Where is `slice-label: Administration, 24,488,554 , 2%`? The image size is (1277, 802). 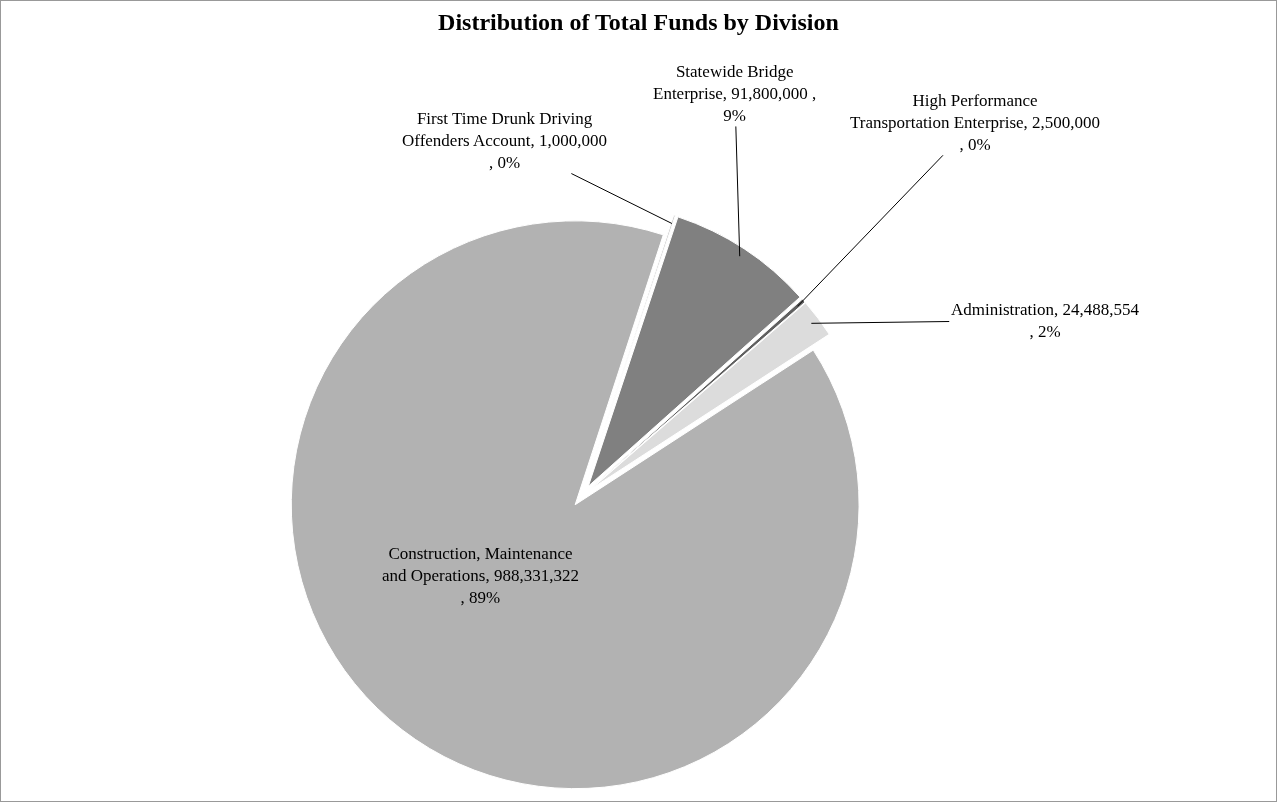 slice-label: Administration, 24,488,554 , 2% is located at coordinates (1045, 321).